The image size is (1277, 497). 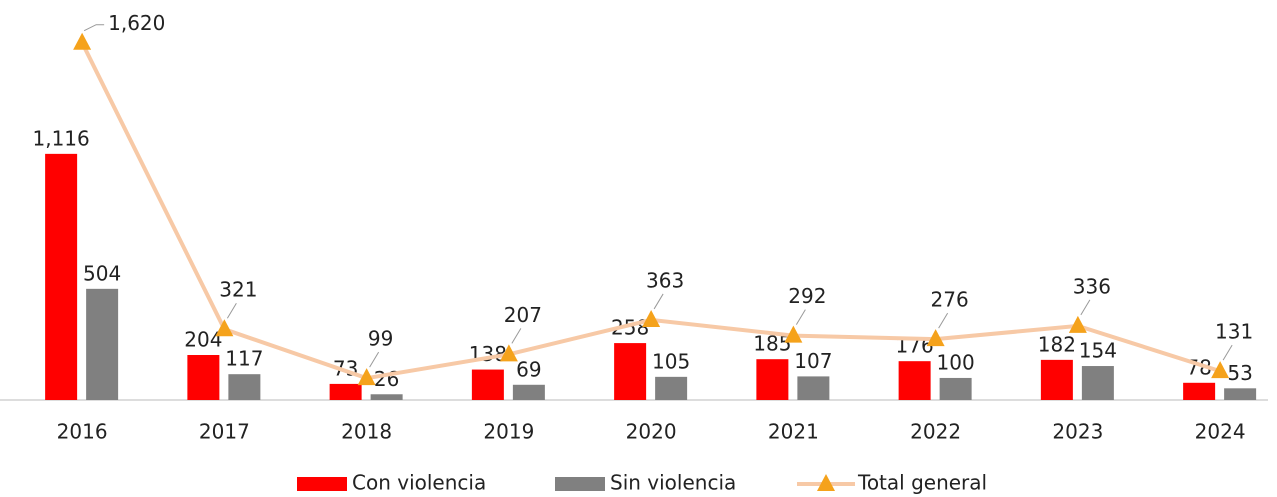 I want to click on legend-label: Con violencia, so click(x=419, y=483).